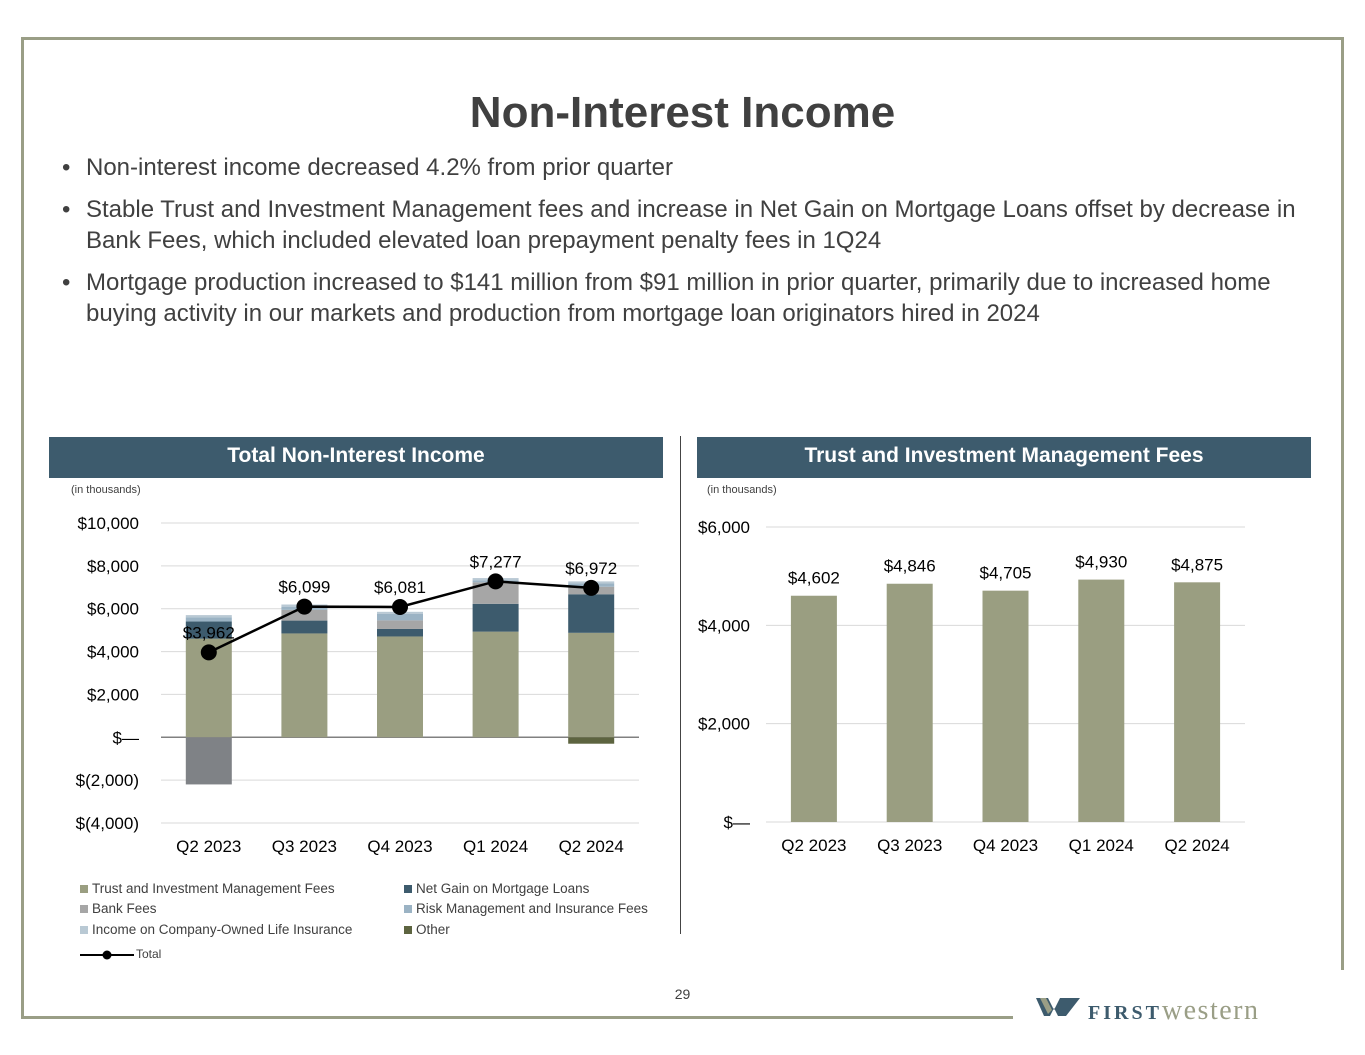  Describe the element at coordinates (108, 523) in the screenshot. I see `y-tick-label: $10,000` at that location.